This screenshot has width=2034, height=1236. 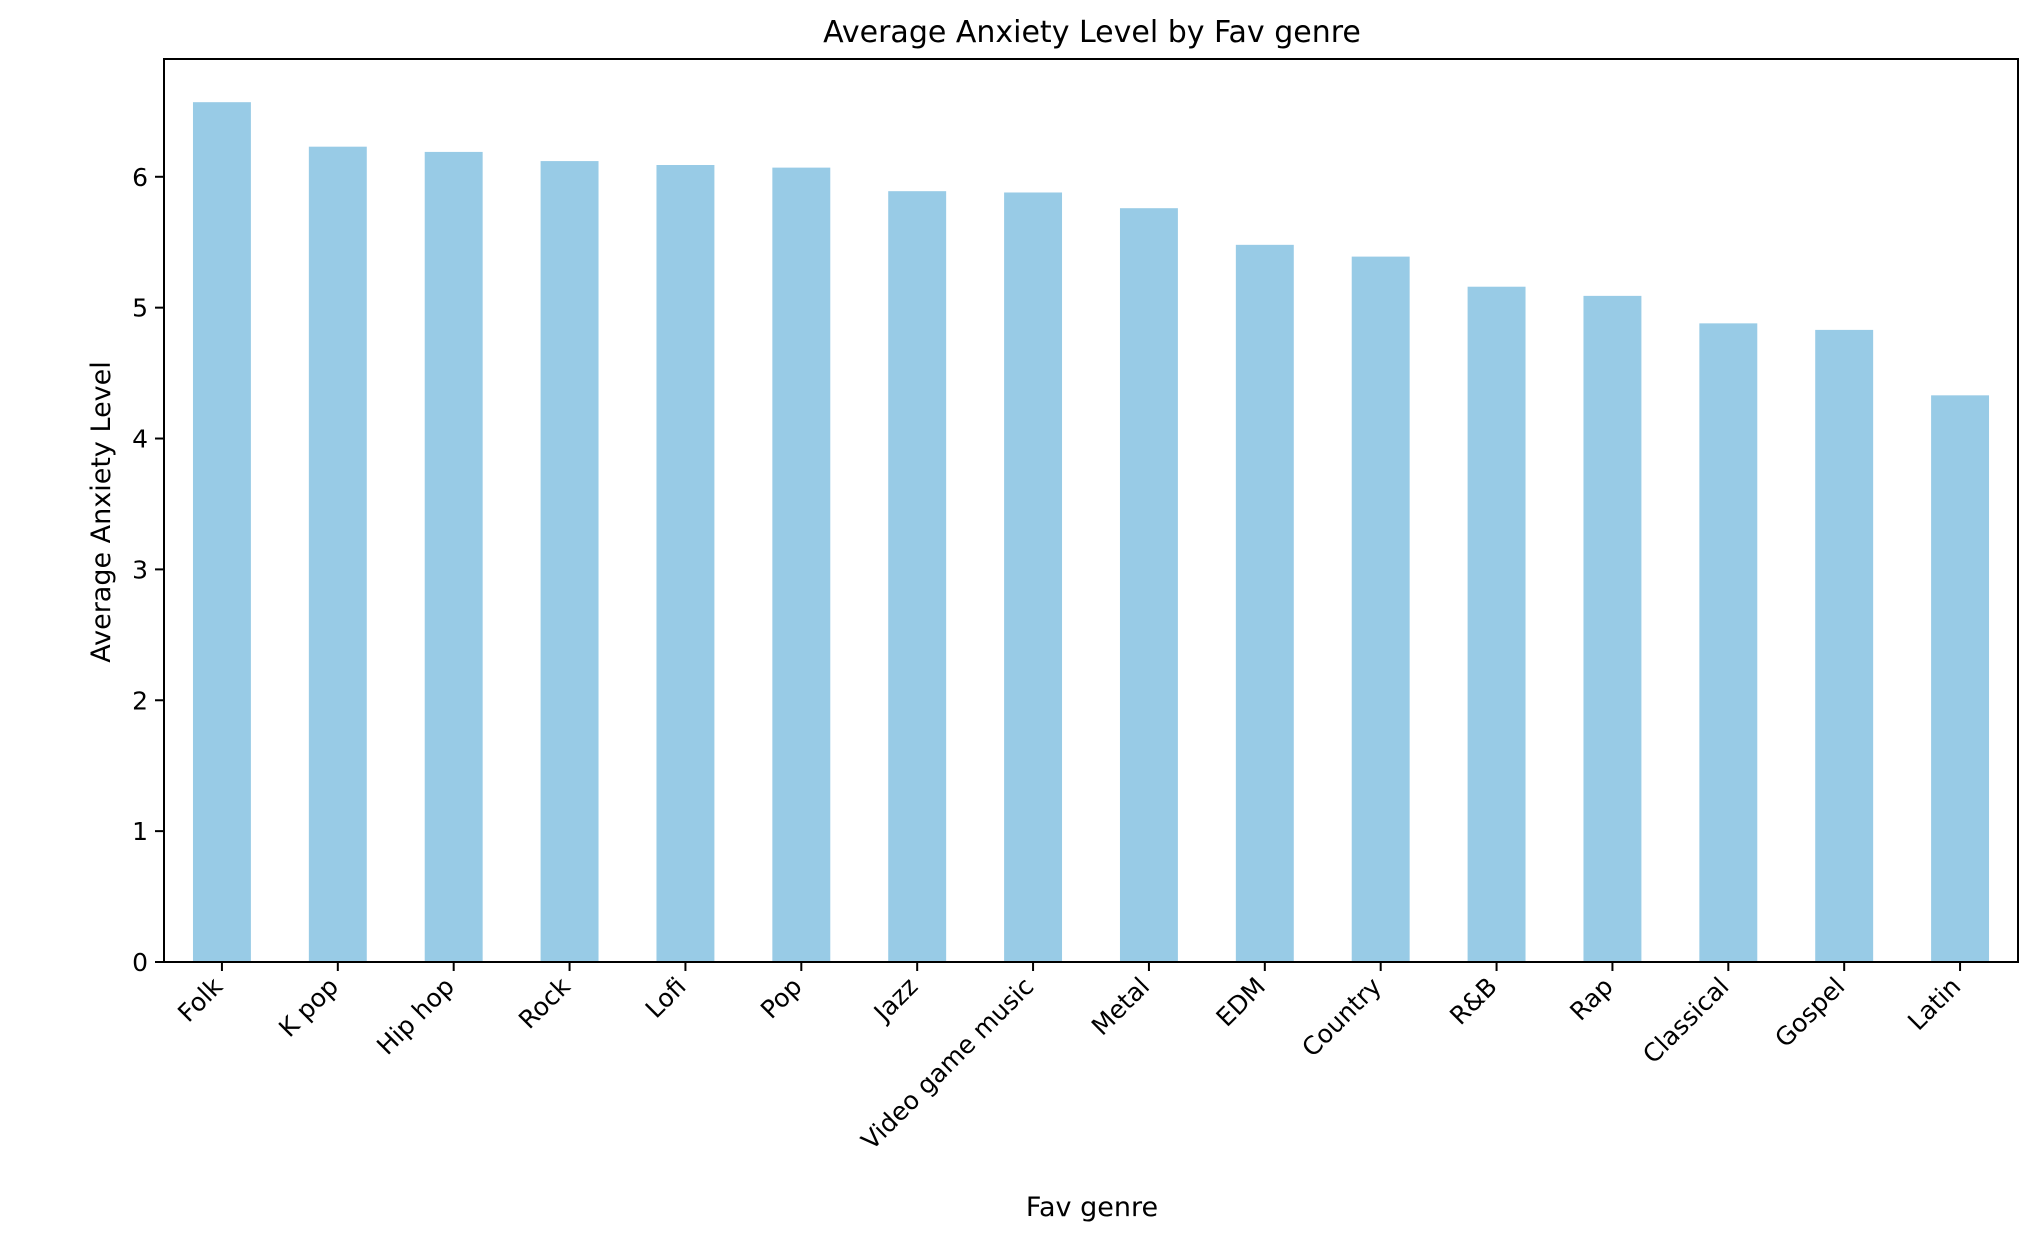 What do you see at coordinates (140, 831) in the screenshot?
I see `y-tick-label: 1` at bounding box center [140, 831].